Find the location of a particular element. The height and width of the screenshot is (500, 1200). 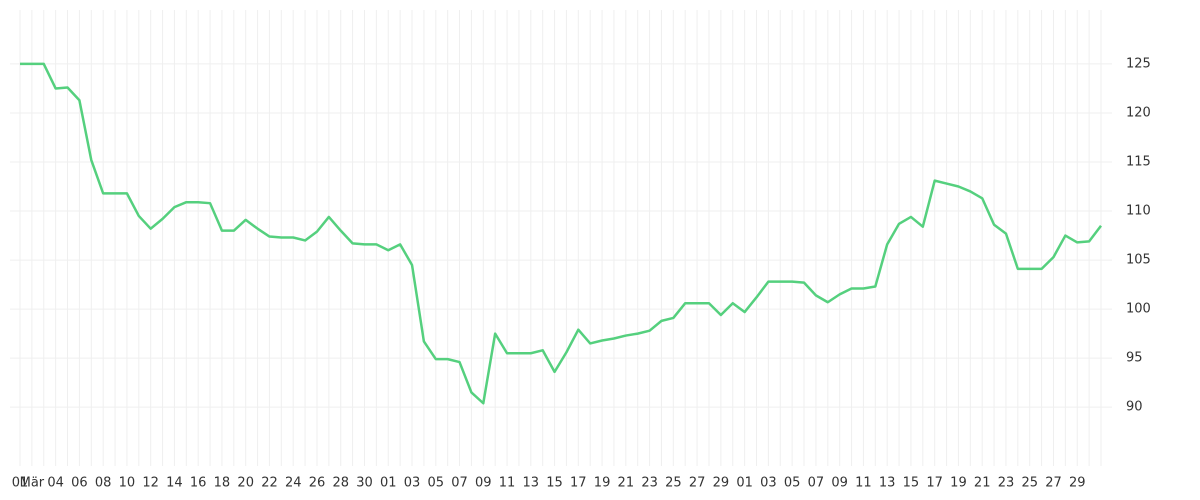

y-tick-label: 120 is located at coordinates (1138, 112).